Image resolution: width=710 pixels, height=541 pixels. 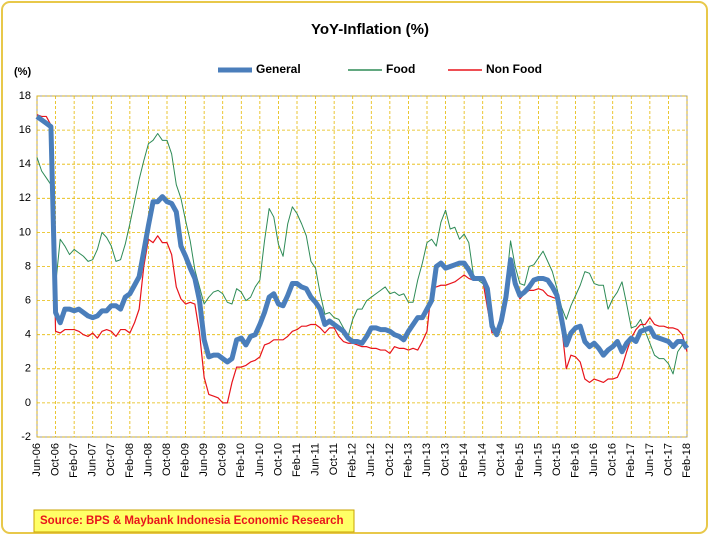 I want to click on x-tick-label: Jun-17, so click(x=650, y=460).